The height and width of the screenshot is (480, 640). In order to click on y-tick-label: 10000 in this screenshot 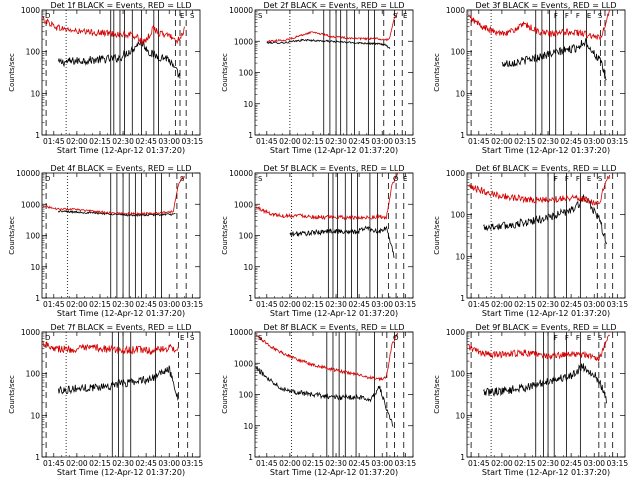, I will do `click(241, 10)`.